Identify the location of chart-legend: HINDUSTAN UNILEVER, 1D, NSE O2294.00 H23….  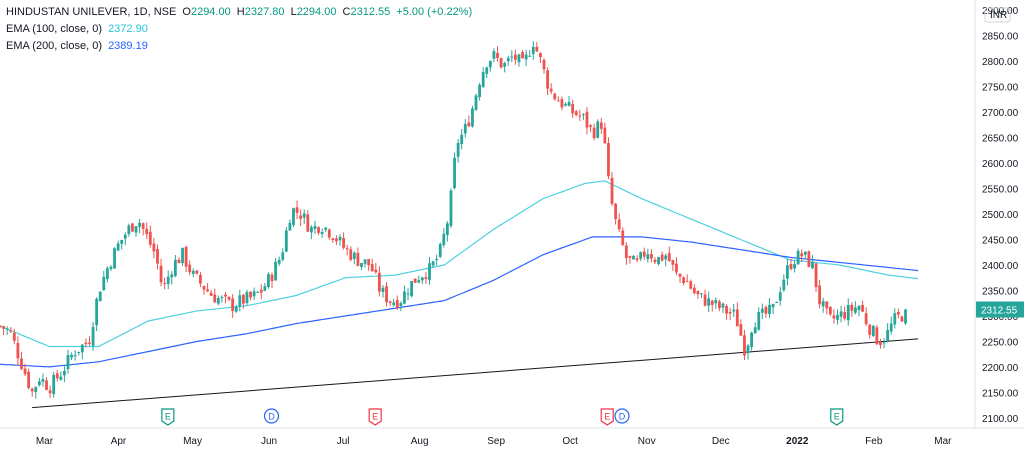
(240, 29).